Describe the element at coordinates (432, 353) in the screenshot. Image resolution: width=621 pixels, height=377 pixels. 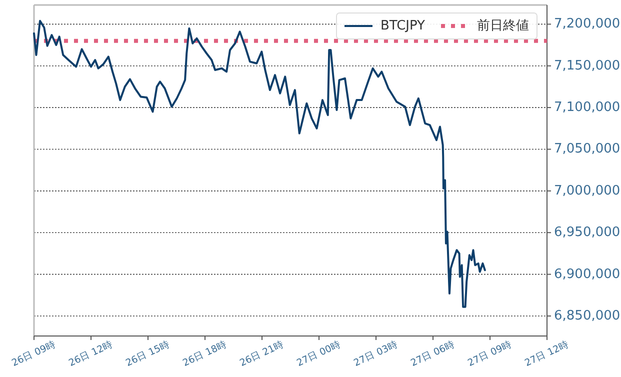
I see `x-tick-label: 27日 06時` at that location.